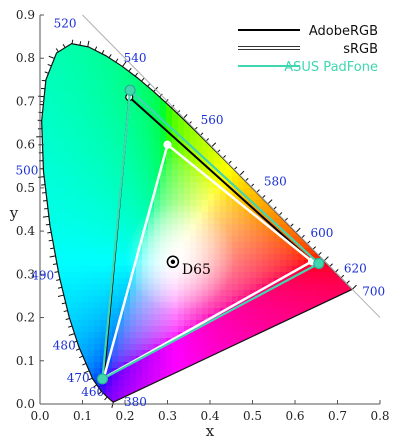 This screenshot has width=400, height=442. I want to click on locus-tick, so click(242, 173).